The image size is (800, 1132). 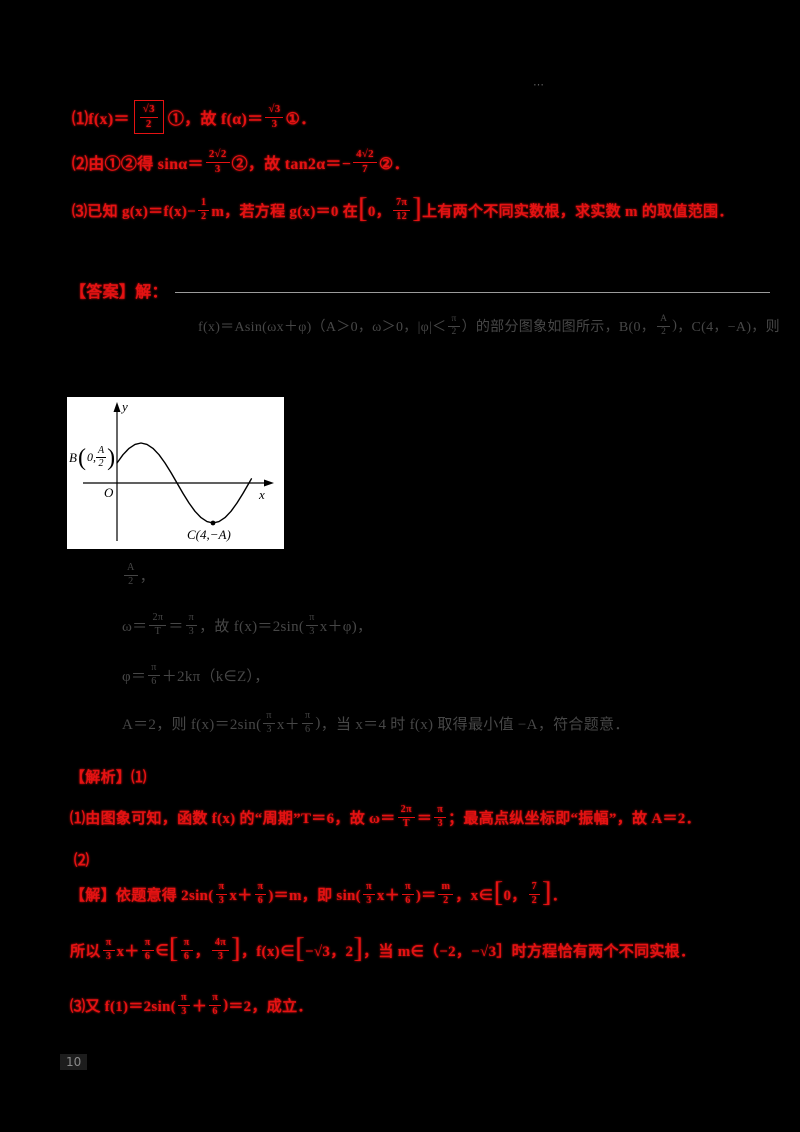 What do you see at coordinates (138, 165) in the screenshot?
I see `text-run: ⑵由①②得 sinα＝` at bounding box center [138, 165].